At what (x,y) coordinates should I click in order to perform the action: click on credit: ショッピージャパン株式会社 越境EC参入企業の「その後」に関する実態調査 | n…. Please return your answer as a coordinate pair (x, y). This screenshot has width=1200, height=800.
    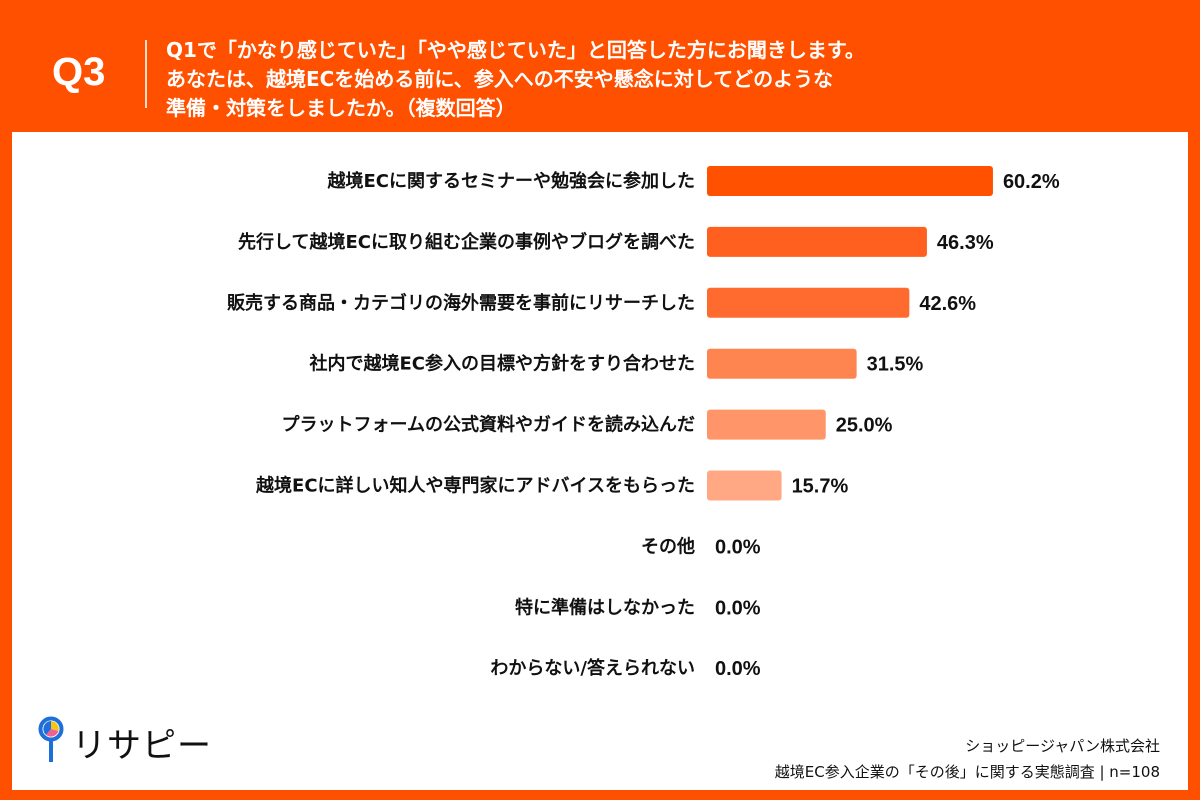
    Looking at the image, I should click on (967, 759).